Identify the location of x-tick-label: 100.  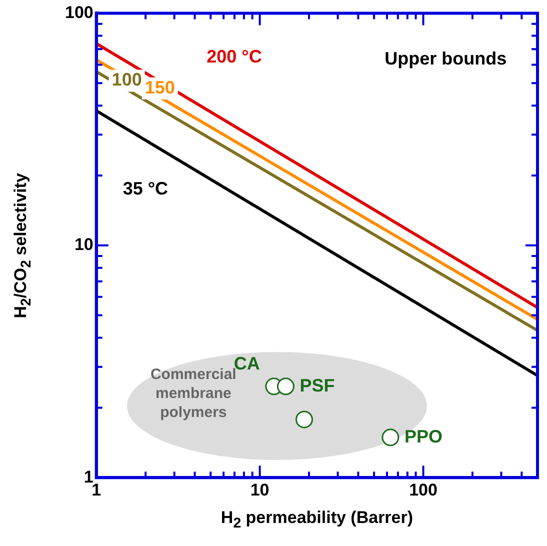
(423, 490).